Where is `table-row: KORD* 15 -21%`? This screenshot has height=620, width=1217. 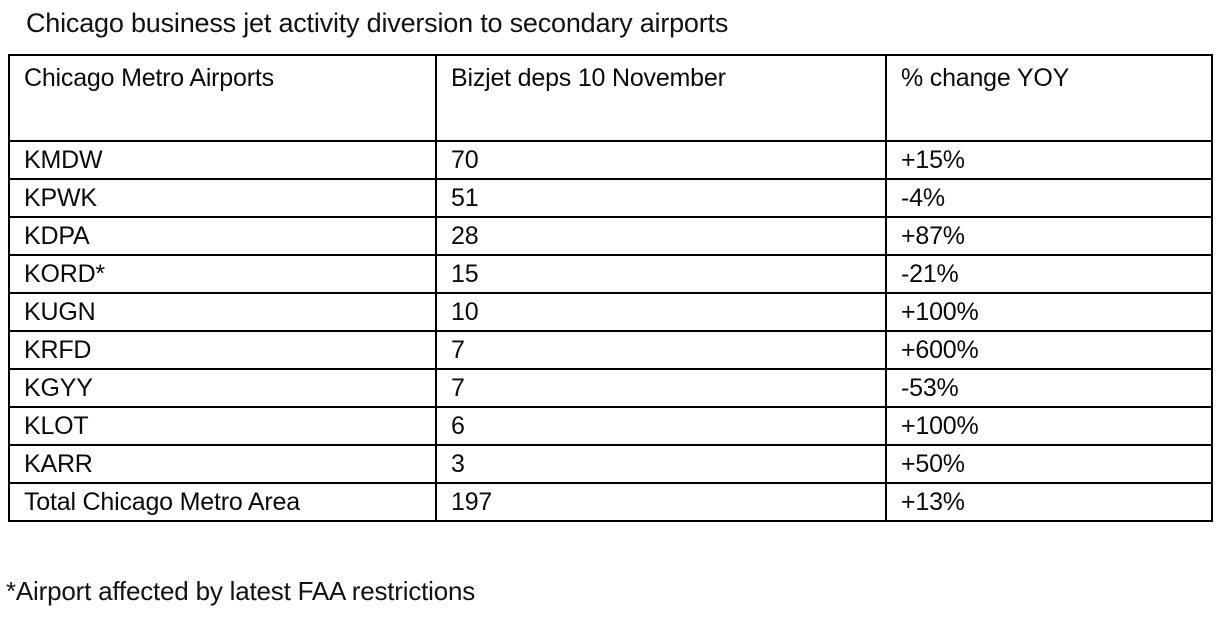
table-row: KORD* 15 -21% is located at coordinates (610, 274).